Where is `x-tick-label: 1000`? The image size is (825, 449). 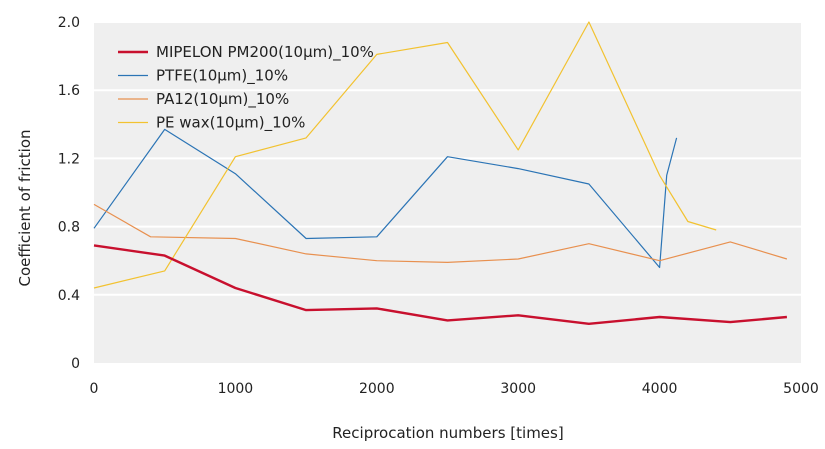
x-tick-label: 1000 is located at coordinates (236, 389).